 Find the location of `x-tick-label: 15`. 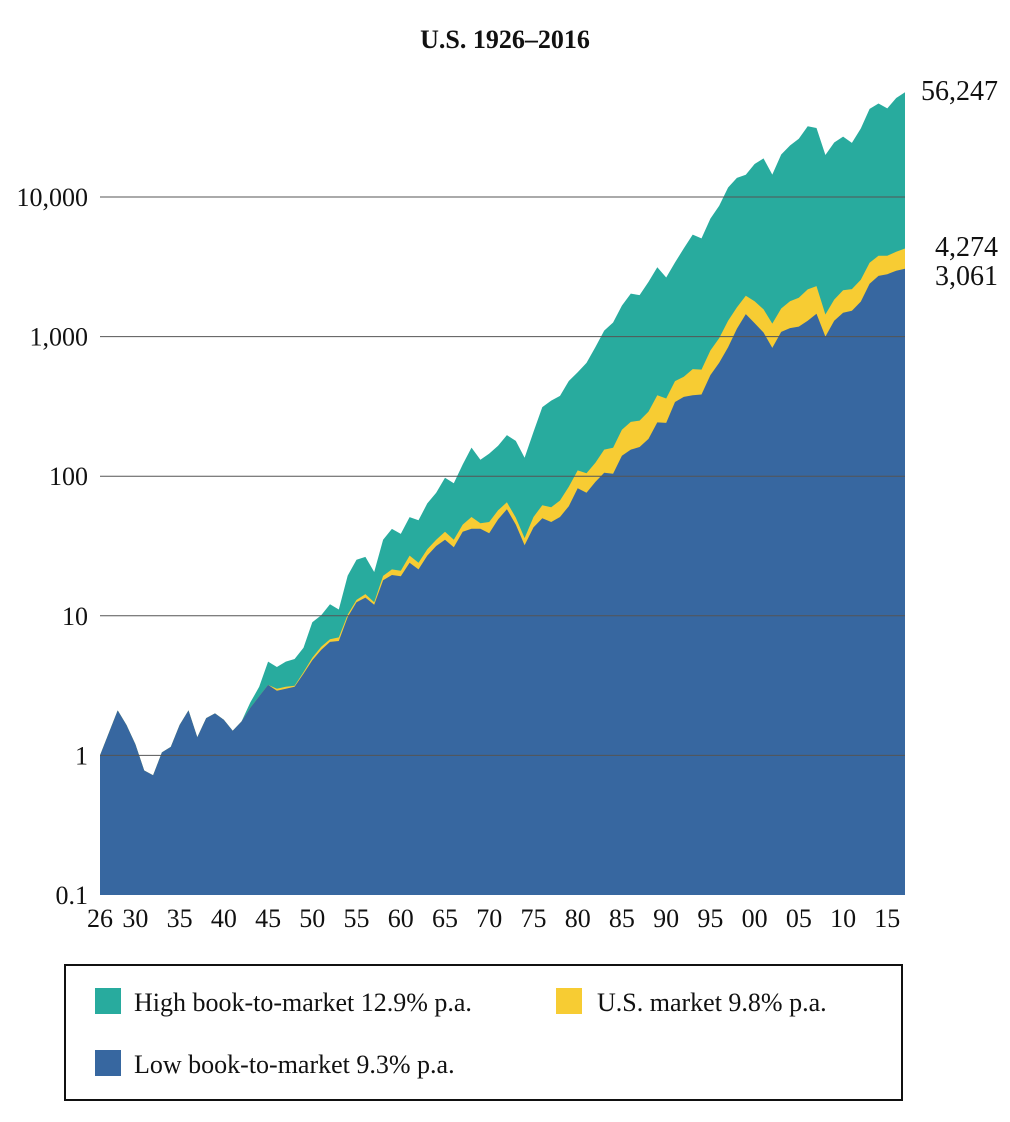

x-tick-label: 15 is located at coordinates (887, 918).